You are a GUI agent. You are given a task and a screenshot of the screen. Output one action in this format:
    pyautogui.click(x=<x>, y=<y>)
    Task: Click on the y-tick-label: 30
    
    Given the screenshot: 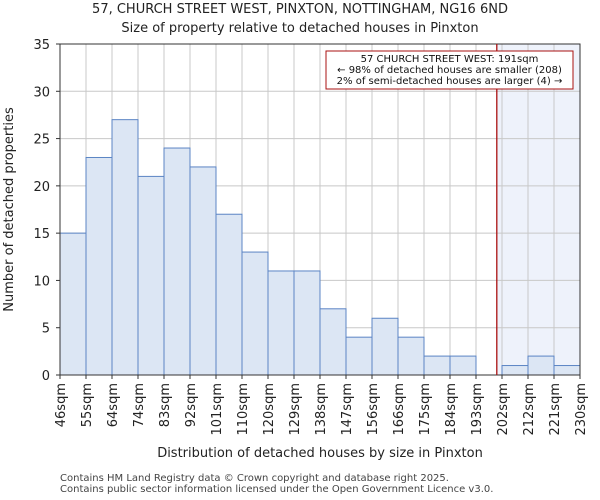 What is the action you would take?
    pyautogui.click(x=41, y=92)
    